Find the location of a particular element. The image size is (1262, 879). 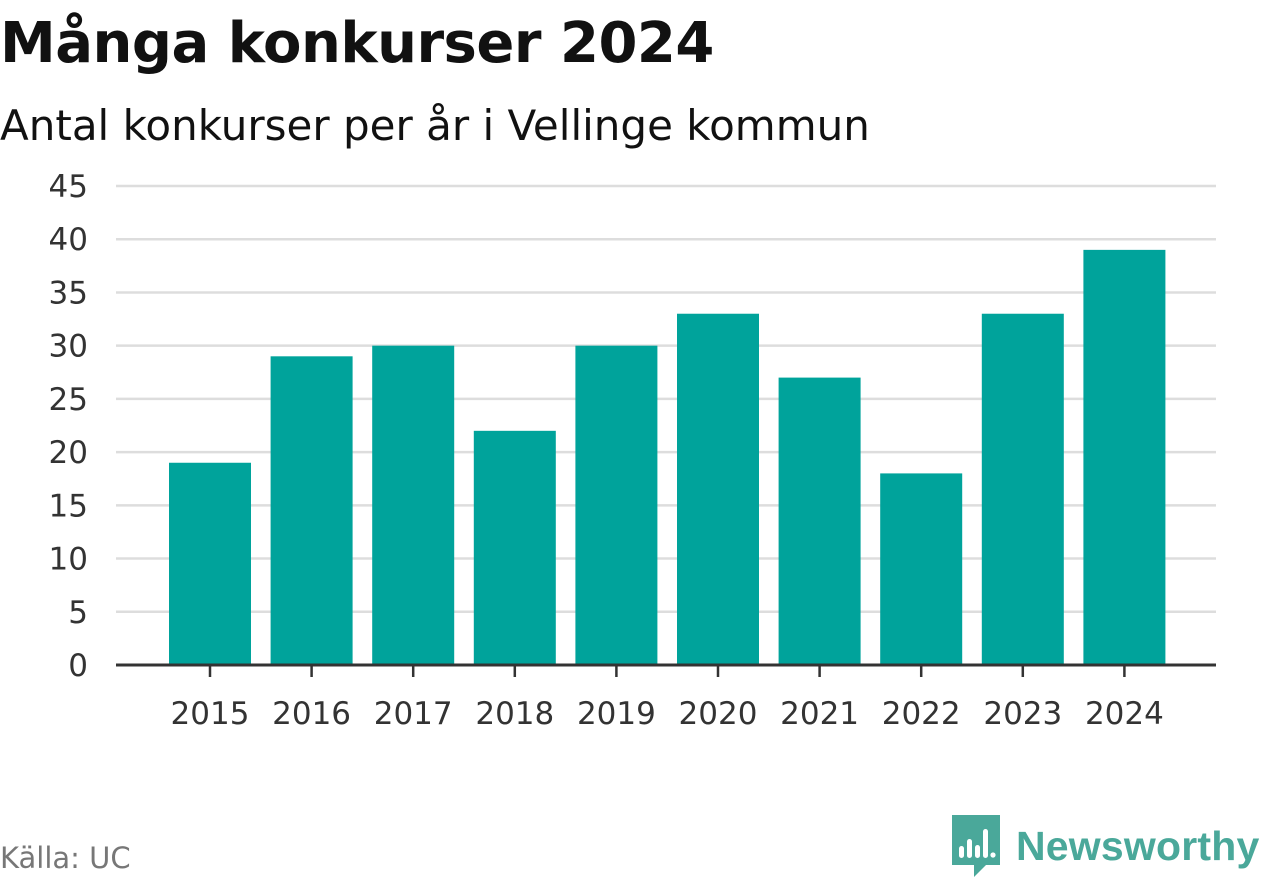

chart-subtitle: Antal konkurser per år i Vellinge kommun is located at coordinates (435, 125).